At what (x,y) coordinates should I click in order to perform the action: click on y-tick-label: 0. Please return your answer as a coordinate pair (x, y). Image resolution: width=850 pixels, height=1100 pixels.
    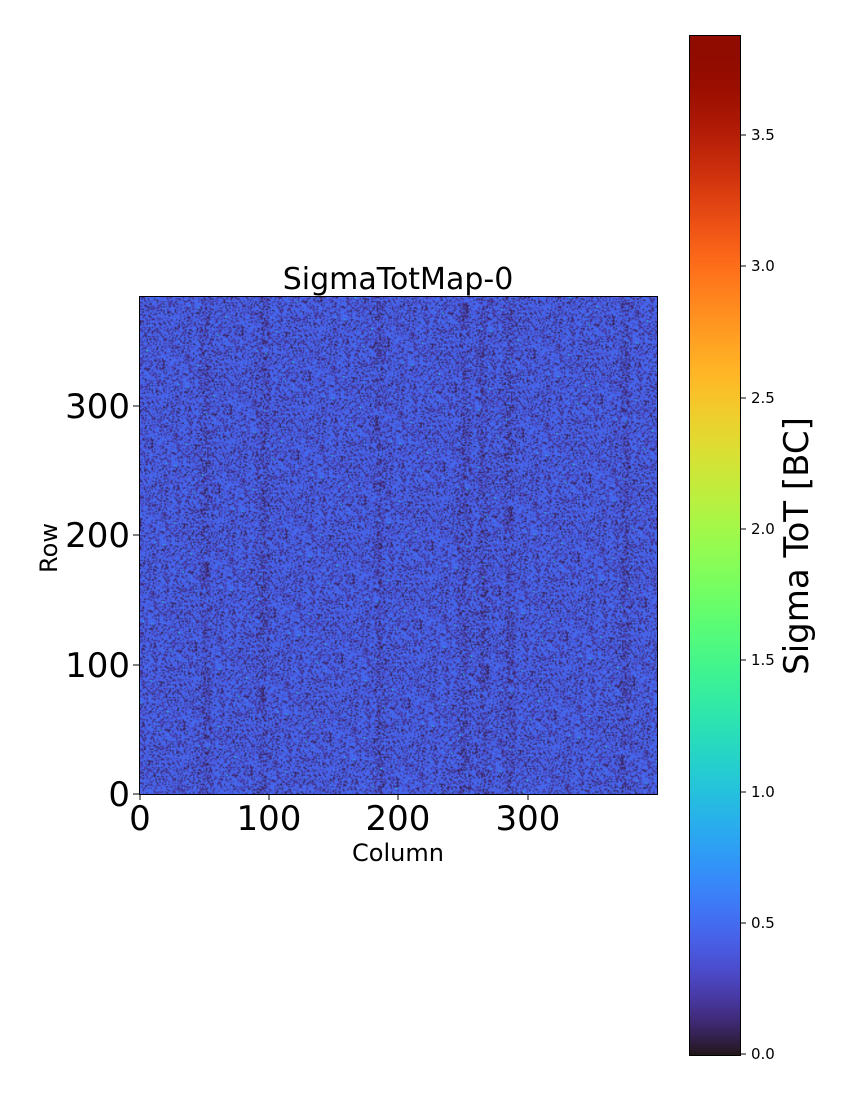
    Looking at the image, I should click on (119, 795).